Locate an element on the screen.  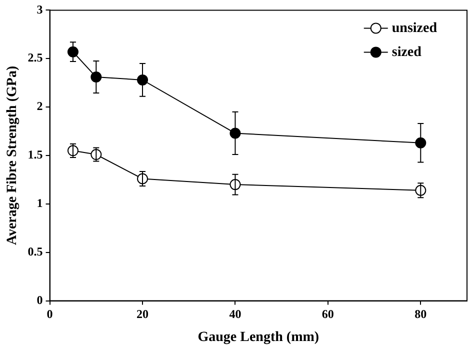
x-tick-label: 20 is located at coordinates (142, 314).